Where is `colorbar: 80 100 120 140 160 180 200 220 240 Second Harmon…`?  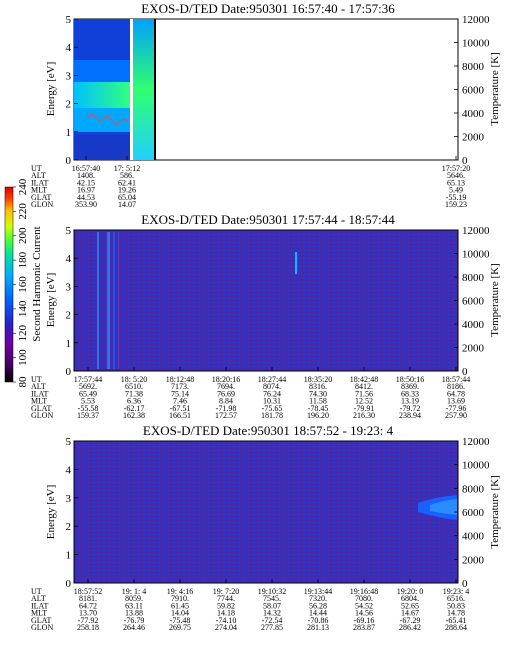
colorbar: 80 100 120 140 160 180 200 220 240 Second Harmon… is located at coordinates (23, 283).